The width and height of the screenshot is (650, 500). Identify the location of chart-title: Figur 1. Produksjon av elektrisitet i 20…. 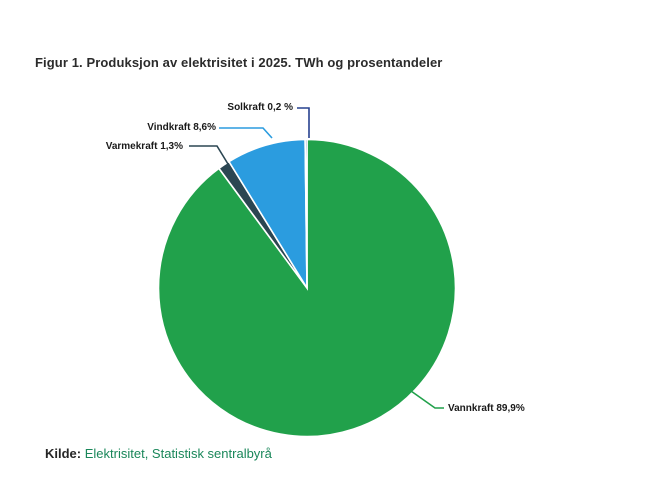
(239, 62).